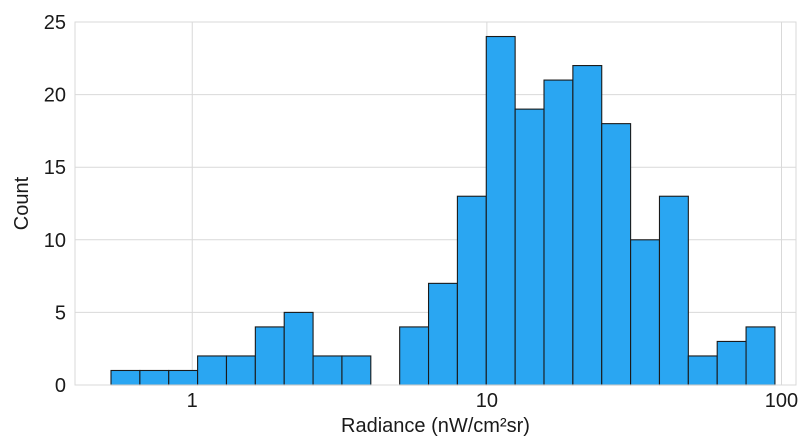 The width and height of the screenshot is (809, 438). Describe the element at coordinates (781, 401) in the screenshot. I see `x-tick-label: 100` at that location.